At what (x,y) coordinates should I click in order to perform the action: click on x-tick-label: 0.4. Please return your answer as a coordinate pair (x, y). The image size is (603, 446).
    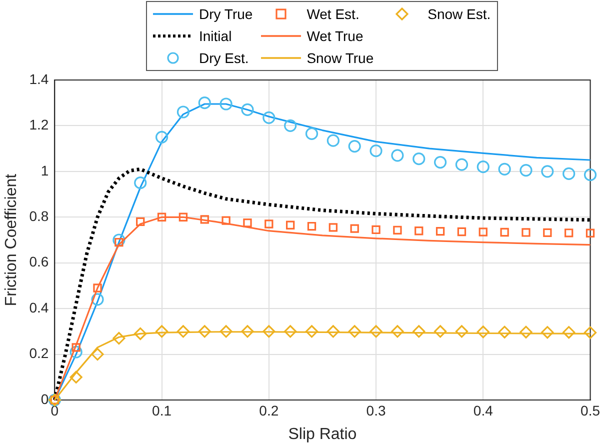
    Looking at the image, I should click on (483, 410).